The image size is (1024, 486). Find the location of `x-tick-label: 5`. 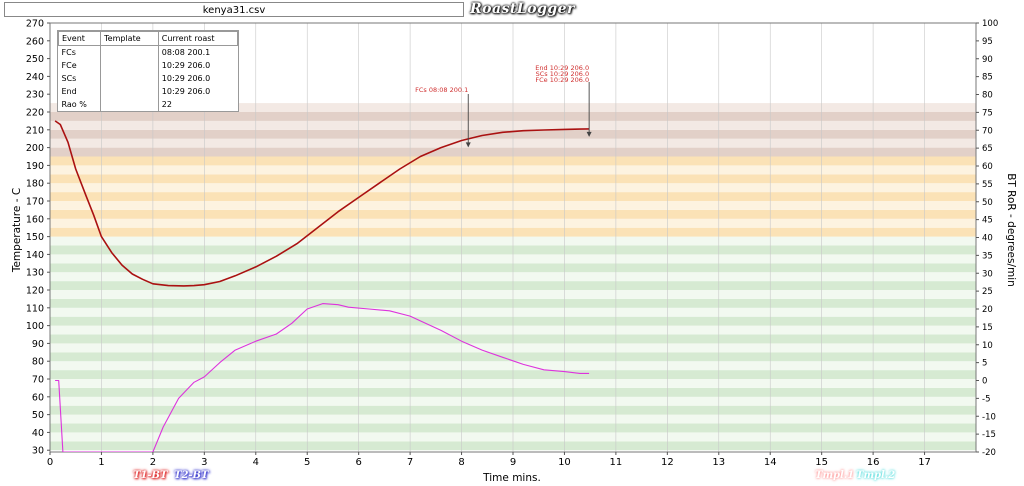

x-tick-label: 5 is located at coordinates (307, 462).